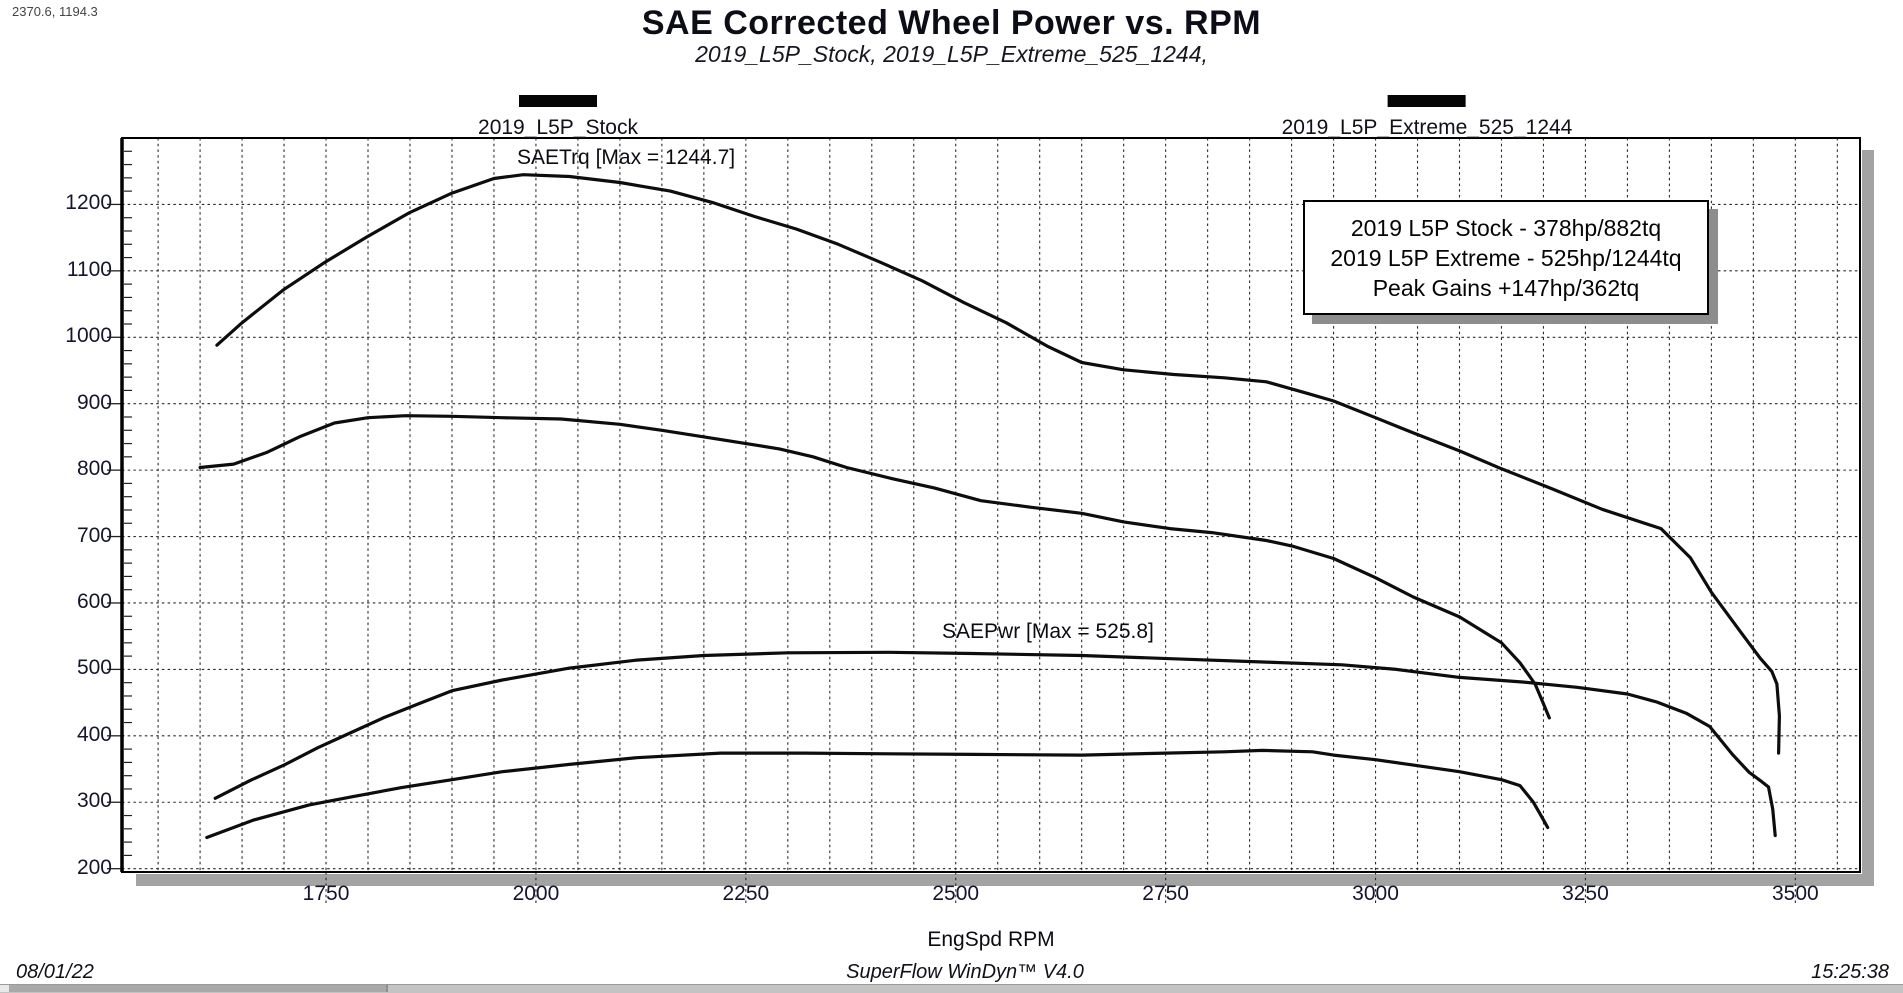 The image size is (1903, 993). What do you see at coordinates (536, 893) in the screenshot?
I see `x-tick-label: 2000` at bounding box center [536, 893].